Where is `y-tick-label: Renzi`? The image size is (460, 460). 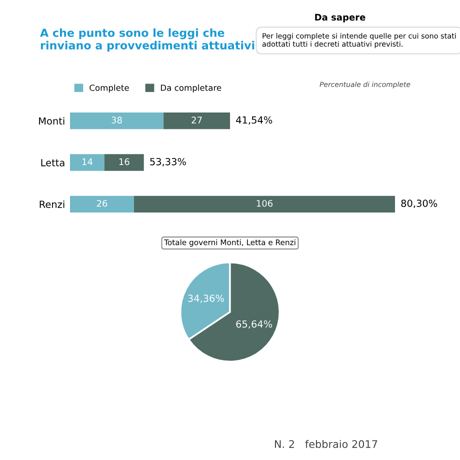 y-tick-label: Renzi is located at coordinates (52, 204).